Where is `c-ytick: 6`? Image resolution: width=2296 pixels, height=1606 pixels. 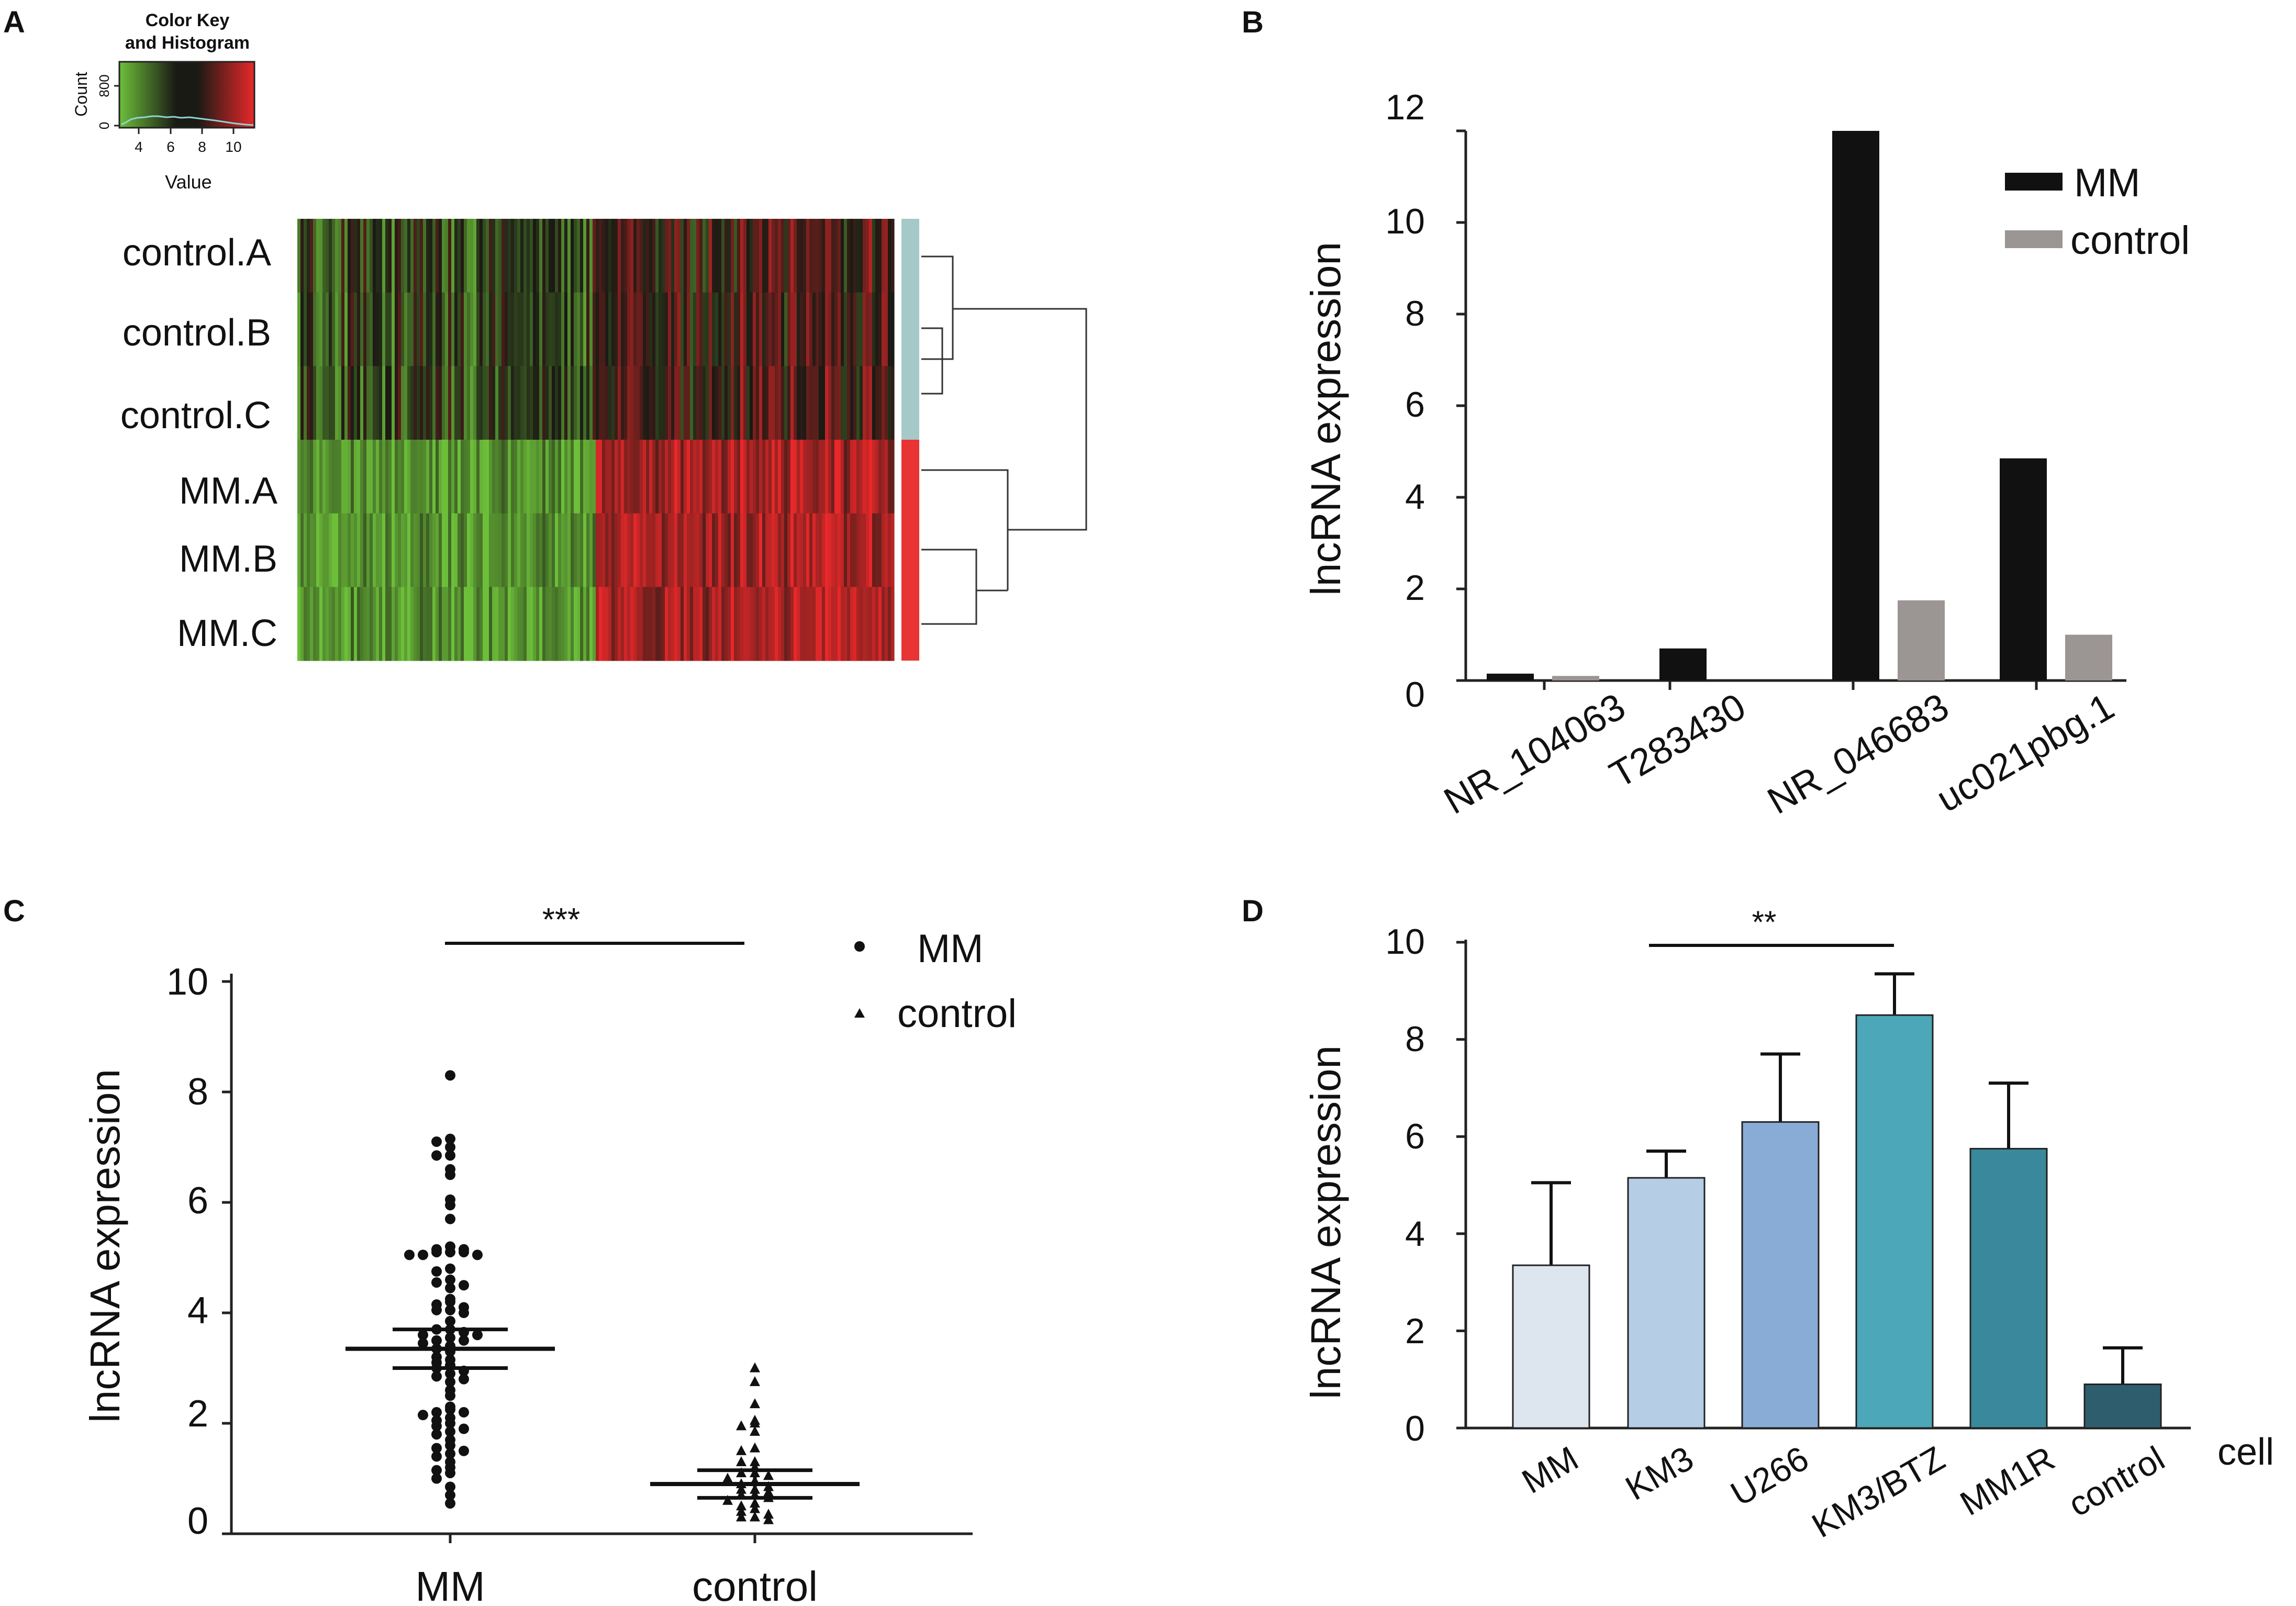 c-ytick: 6 is located at coordinates (198, 1201).